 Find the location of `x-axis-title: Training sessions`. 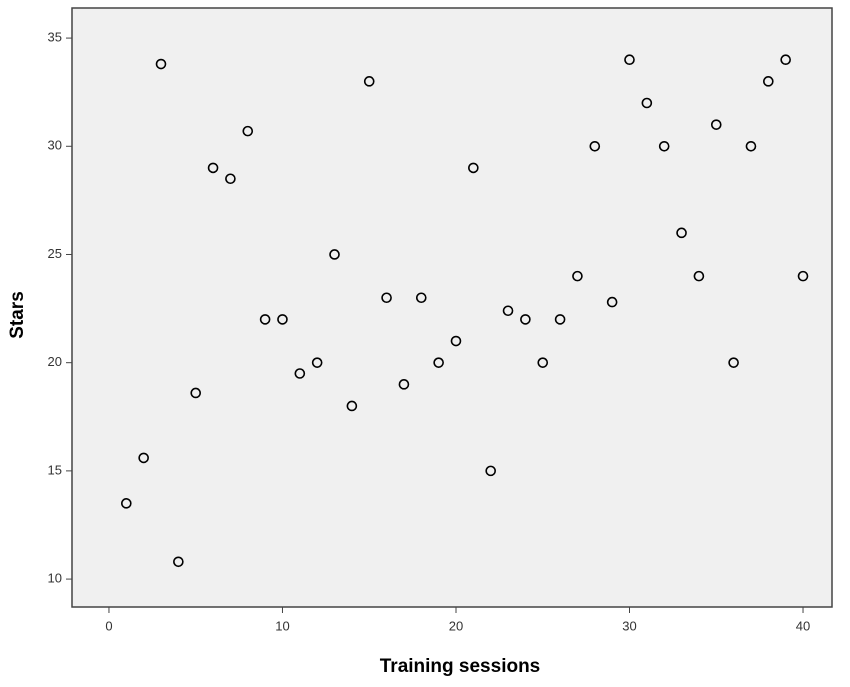

x-axis-title: Training sessions is located at coordinates (460, 666).